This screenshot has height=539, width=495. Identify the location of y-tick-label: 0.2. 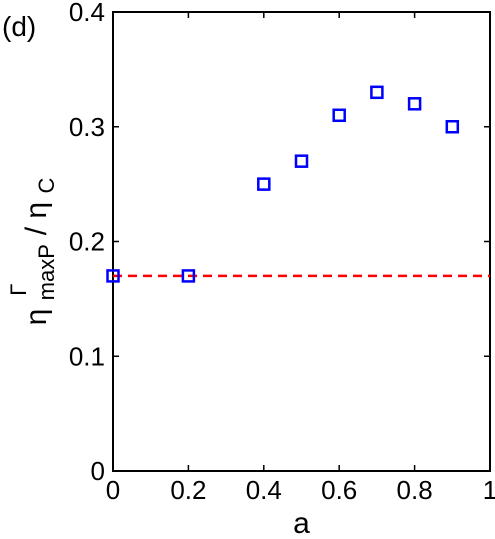
(87, 242).